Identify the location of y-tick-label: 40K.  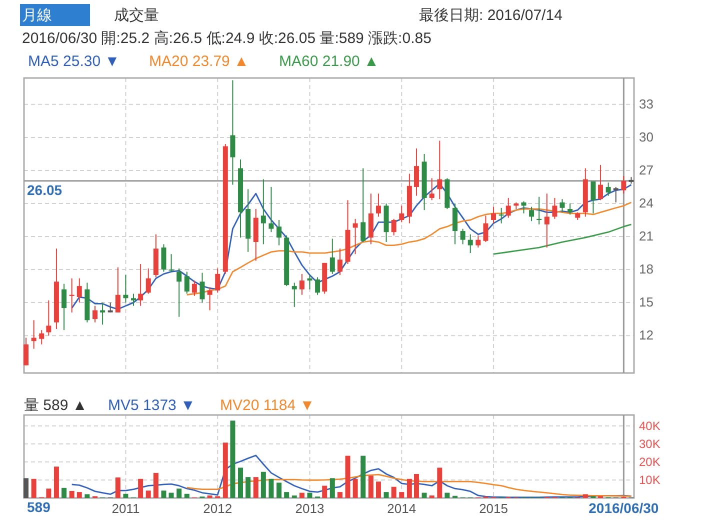
(649, 425).